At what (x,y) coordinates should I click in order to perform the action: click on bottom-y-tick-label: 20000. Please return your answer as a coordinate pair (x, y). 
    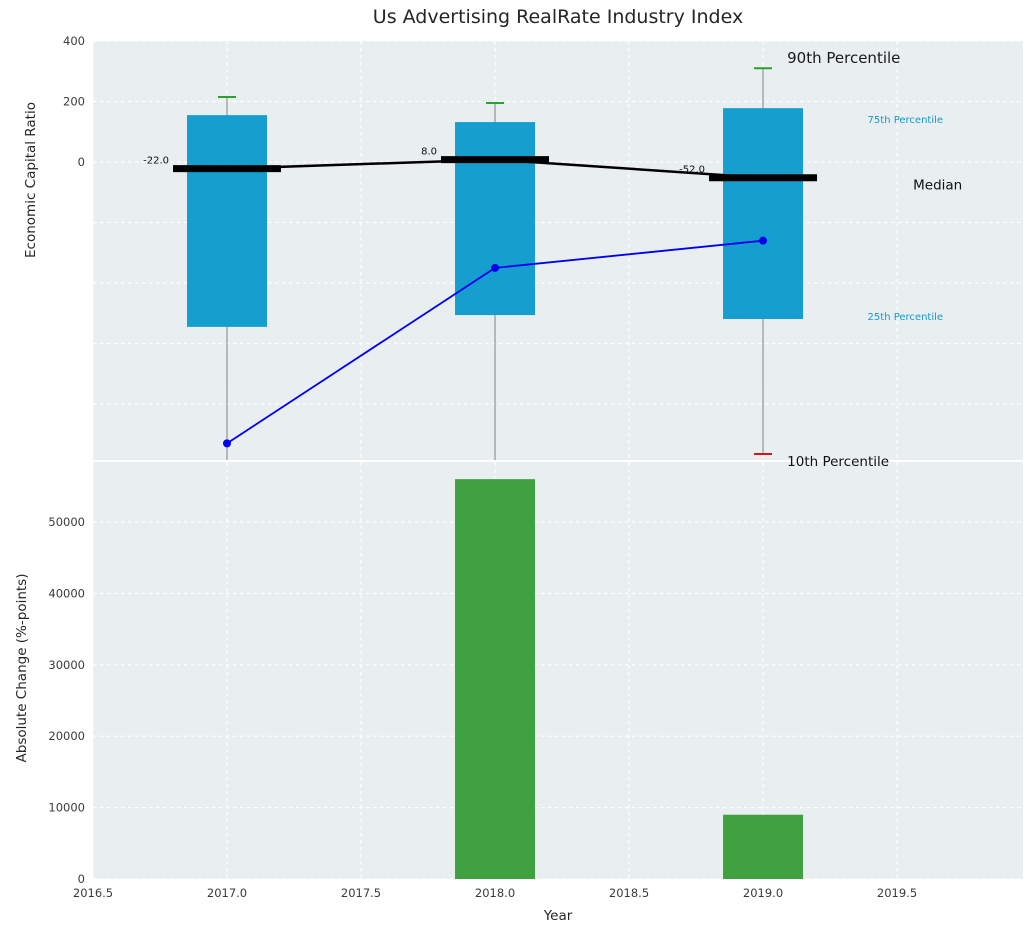
    Looking at the image, I should click on (66, 736).